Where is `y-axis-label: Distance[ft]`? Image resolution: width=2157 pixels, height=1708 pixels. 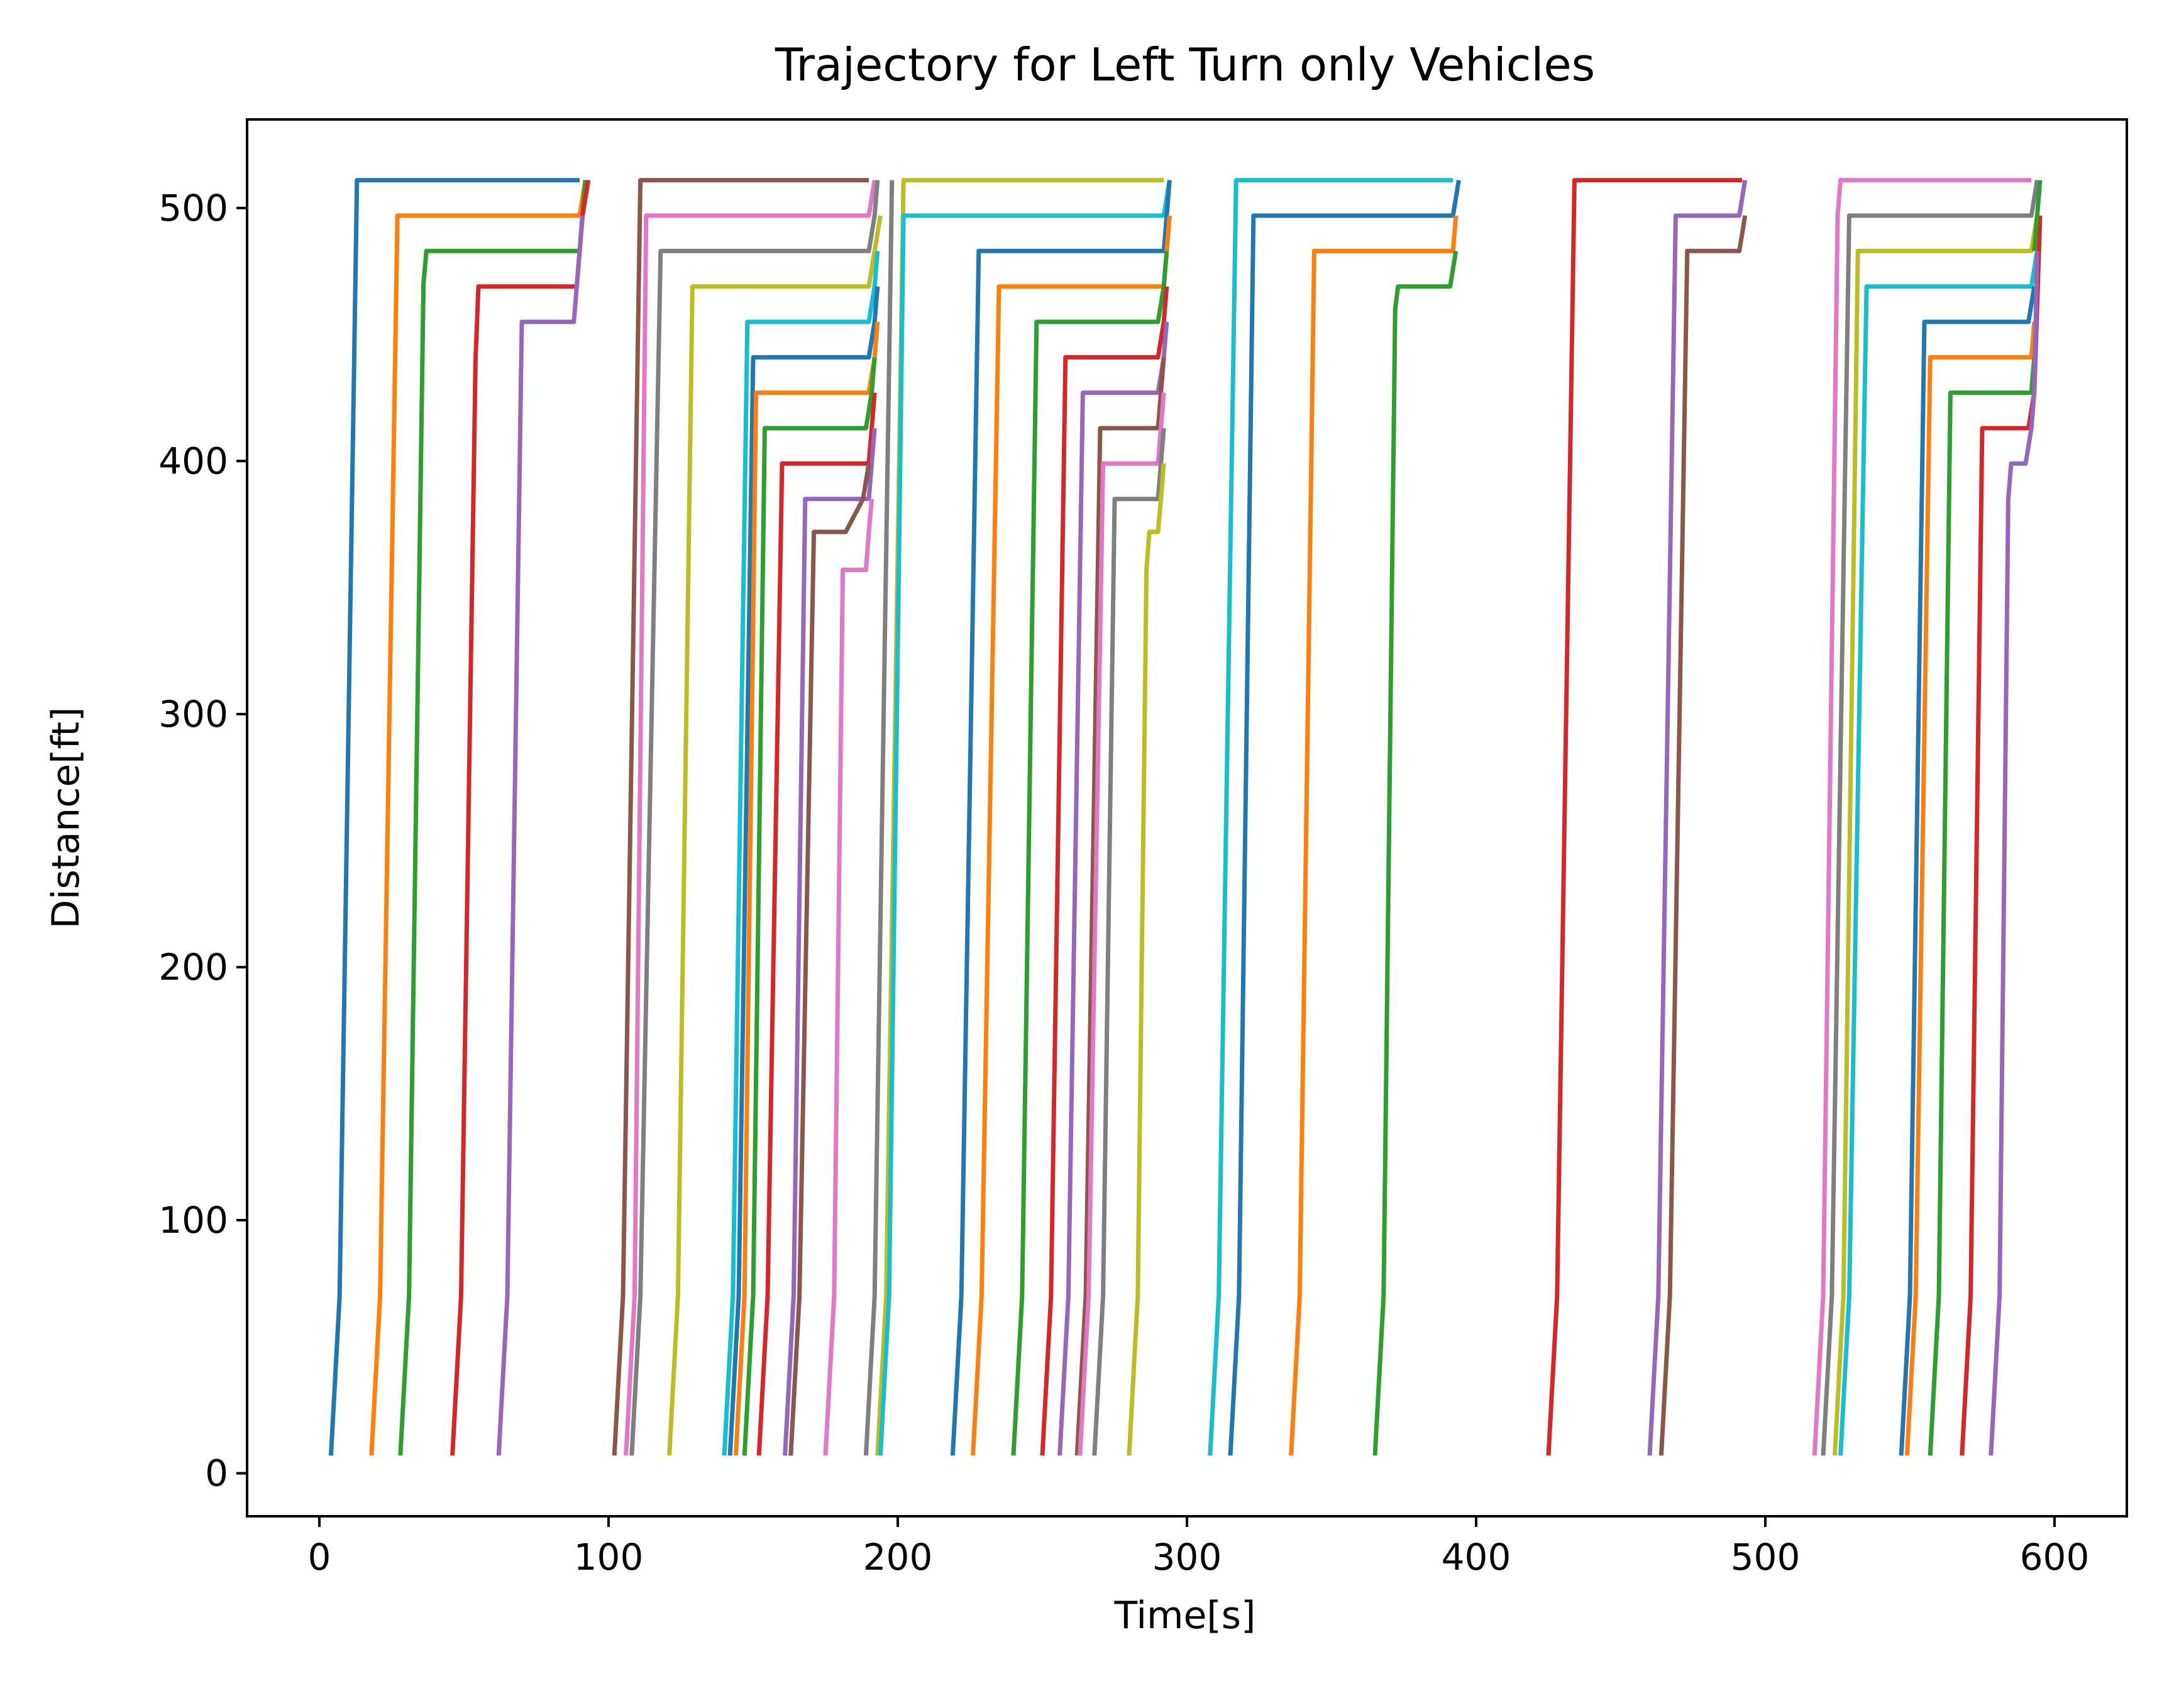
y-axis-label: Distance[ft] is located at coordinates (66, 818).